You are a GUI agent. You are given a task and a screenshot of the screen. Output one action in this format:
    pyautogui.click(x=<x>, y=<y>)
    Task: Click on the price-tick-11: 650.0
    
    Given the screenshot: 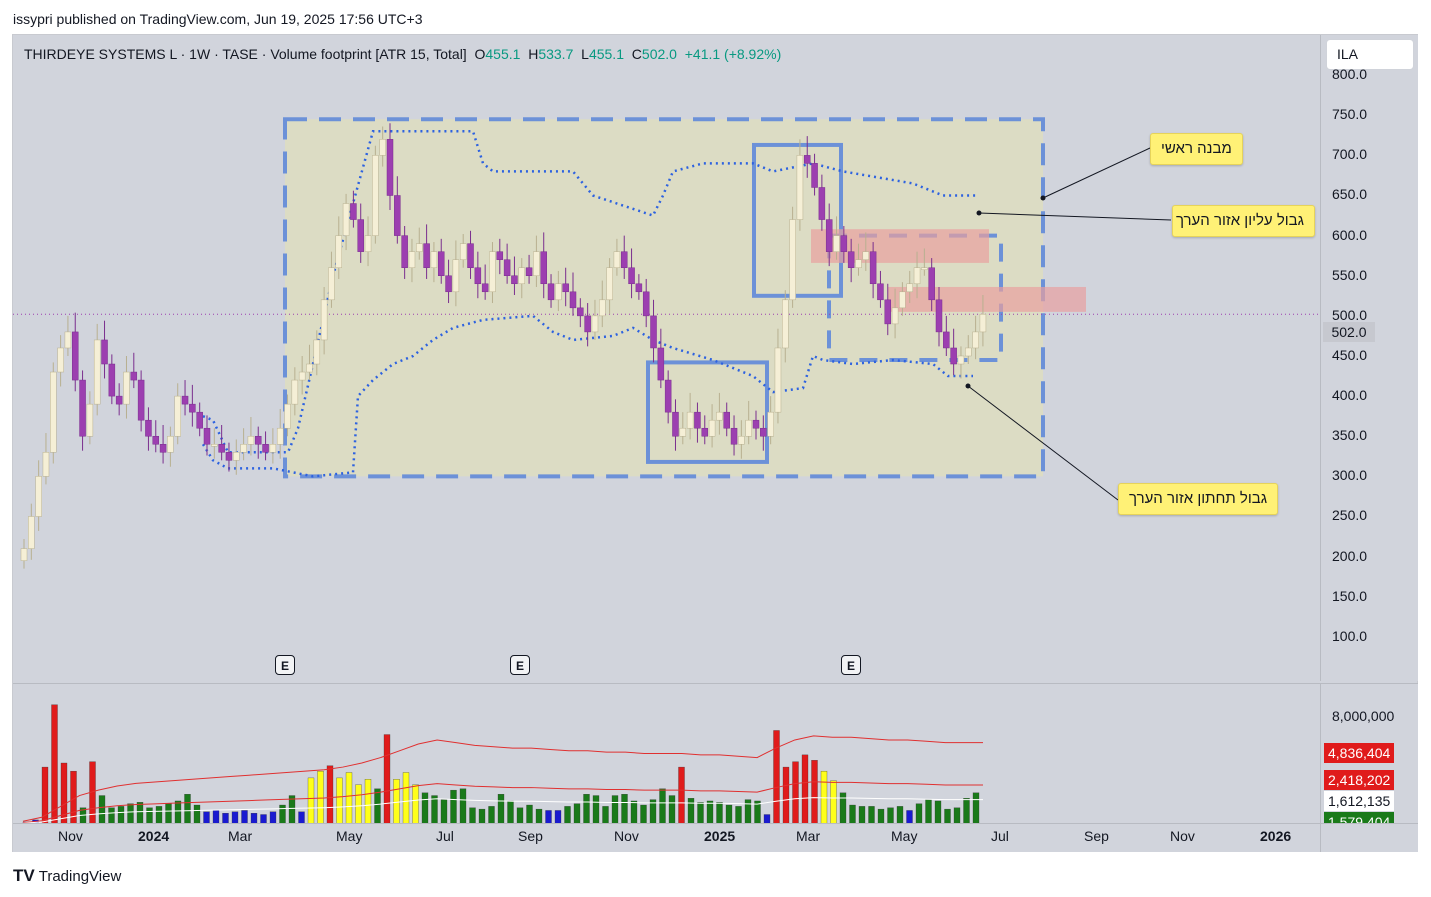 What is the action you would take?
    pyautogui.click(x=1350, y=194)
    